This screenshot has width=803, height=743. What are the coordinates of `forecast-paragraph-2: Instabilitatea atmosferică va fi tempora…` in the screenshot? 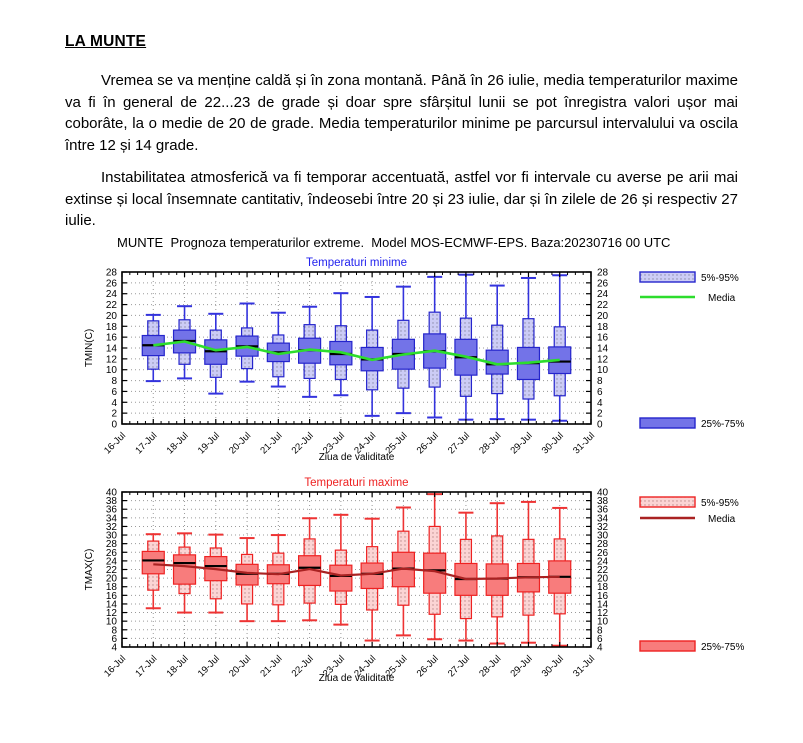 It's located at (401, 199).